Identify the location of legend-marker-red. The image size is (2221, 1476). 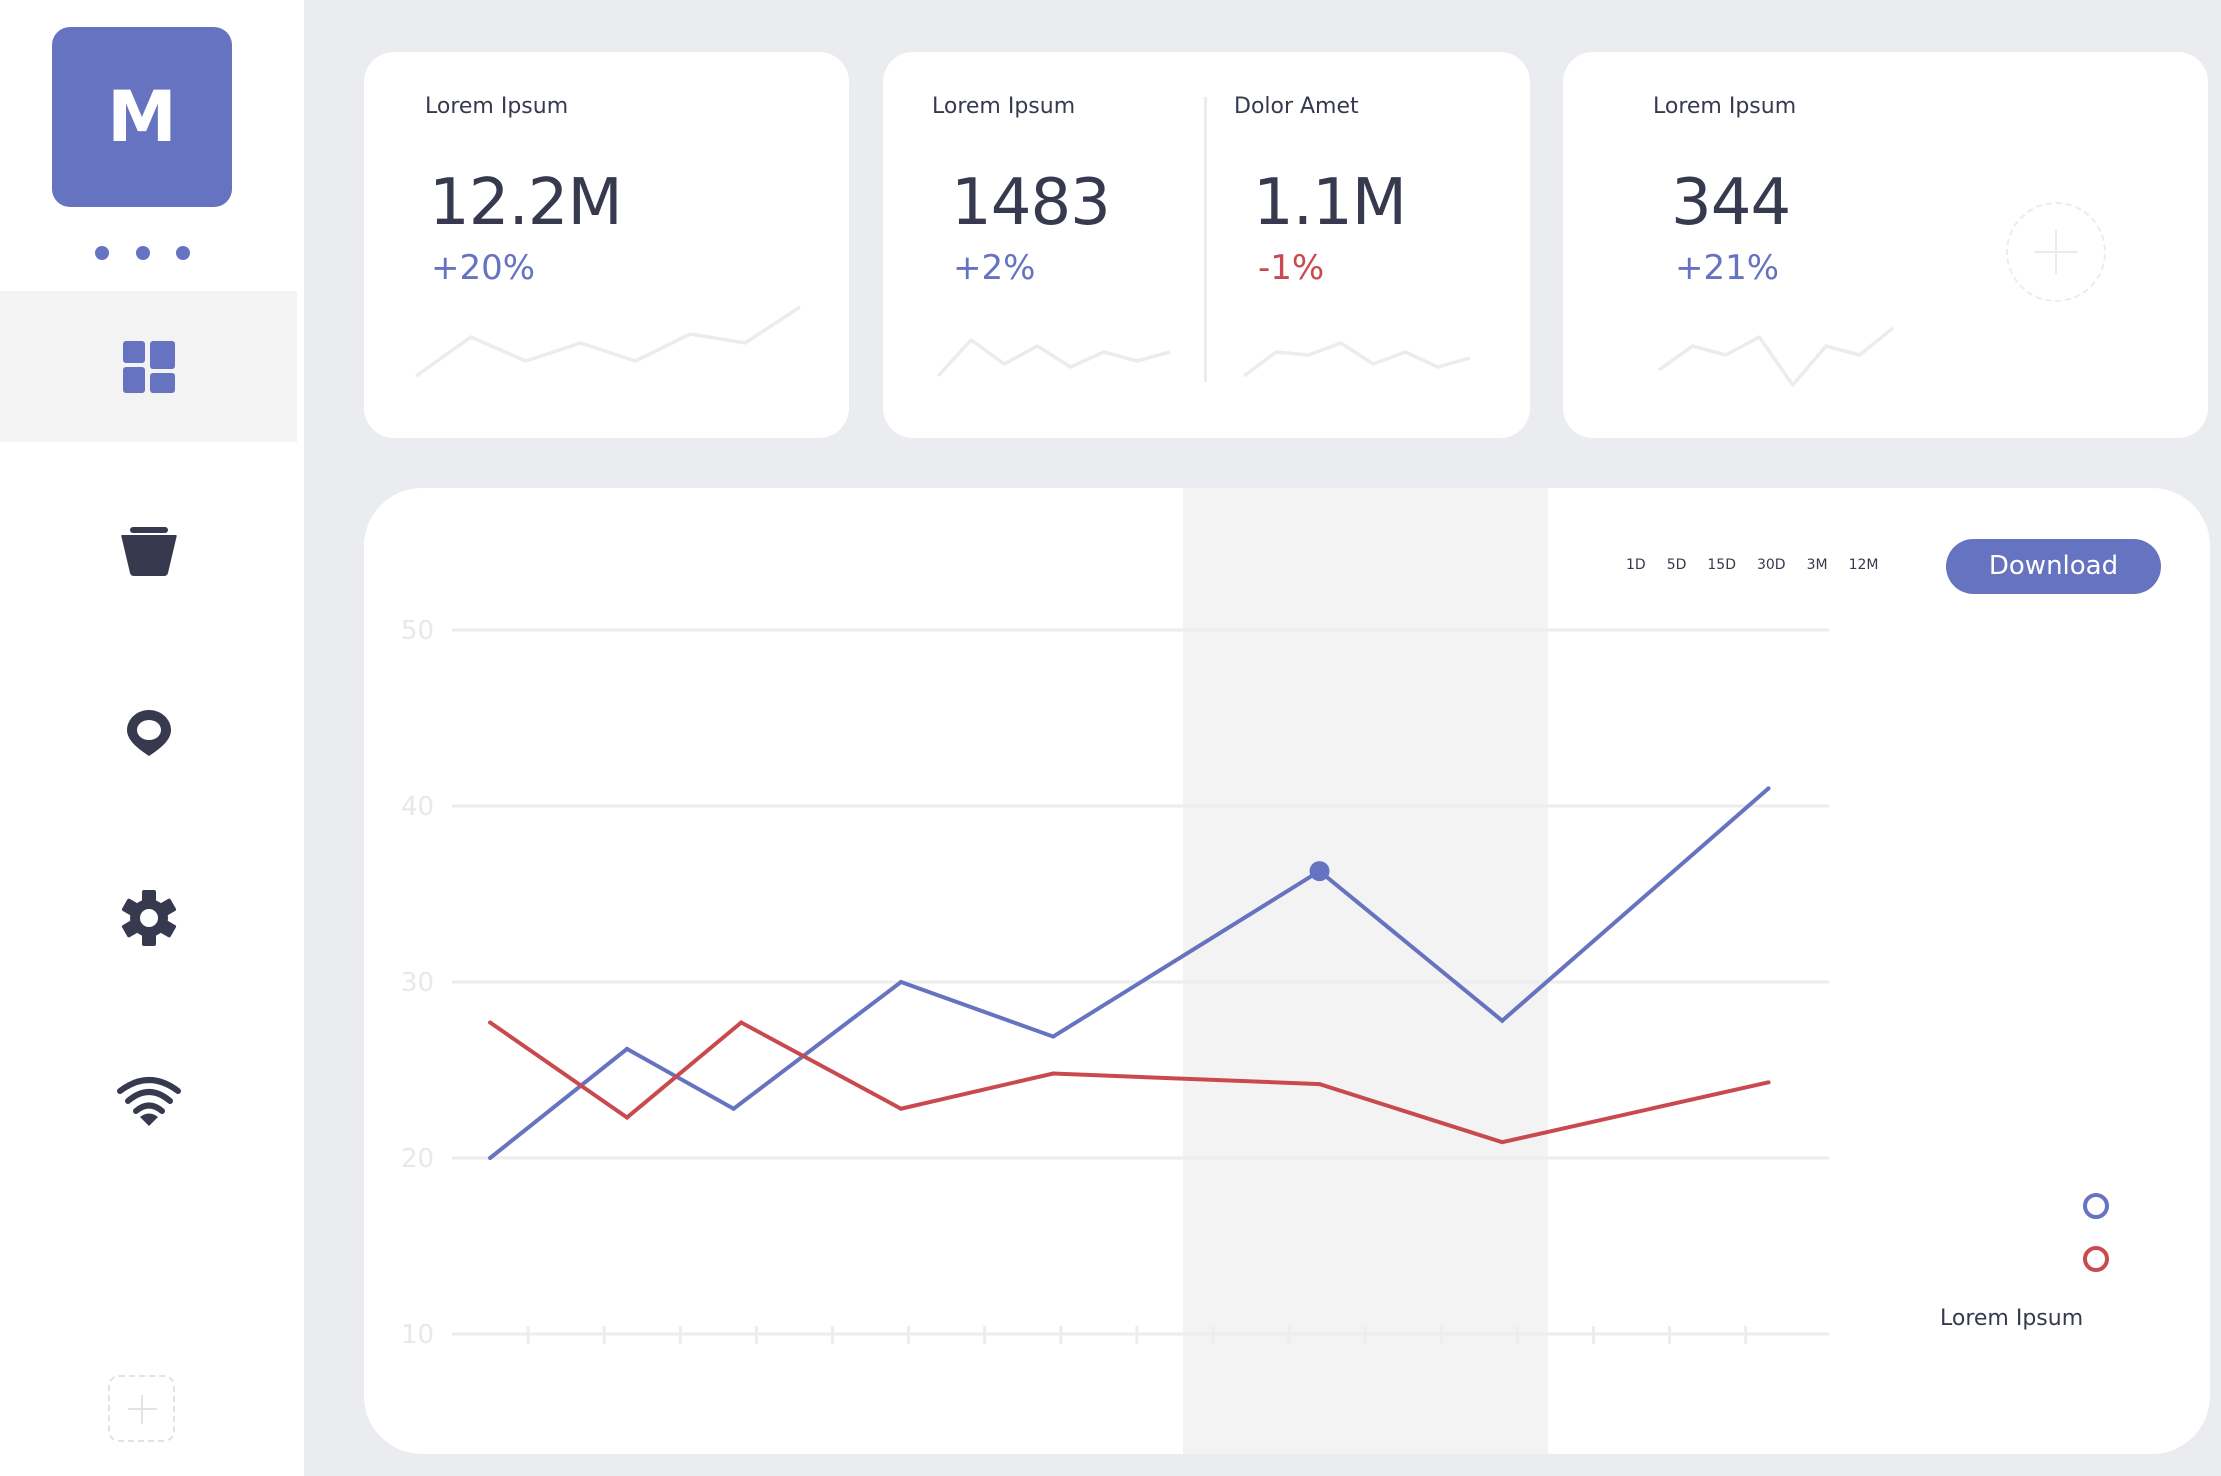
(2096, 1259).